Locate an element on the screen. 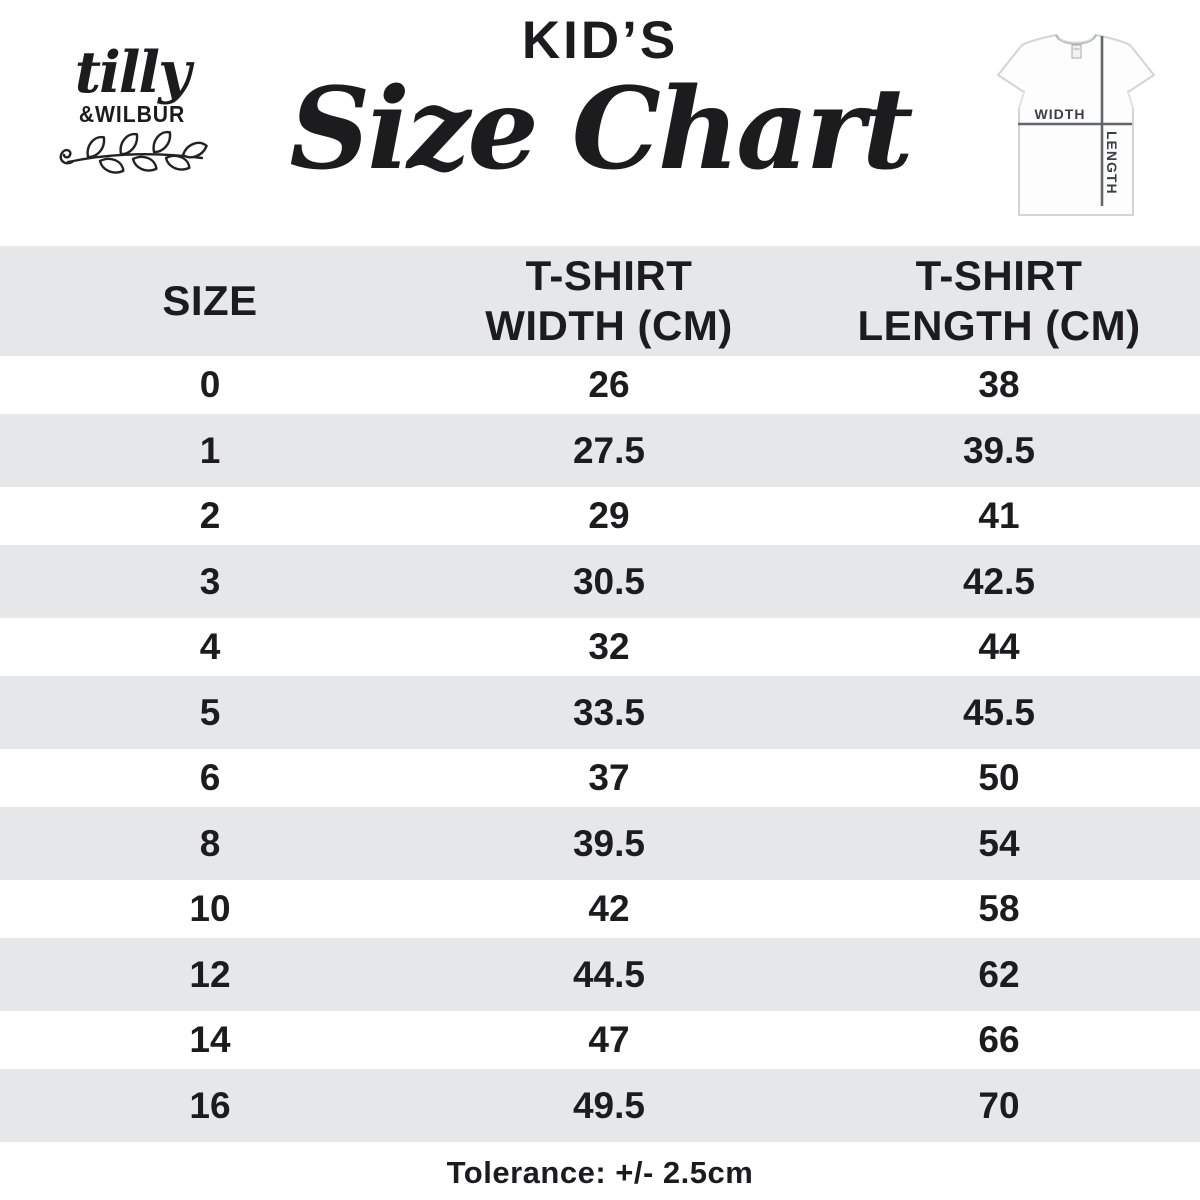  cell-width: 32 is located at coordinates (609, 646).